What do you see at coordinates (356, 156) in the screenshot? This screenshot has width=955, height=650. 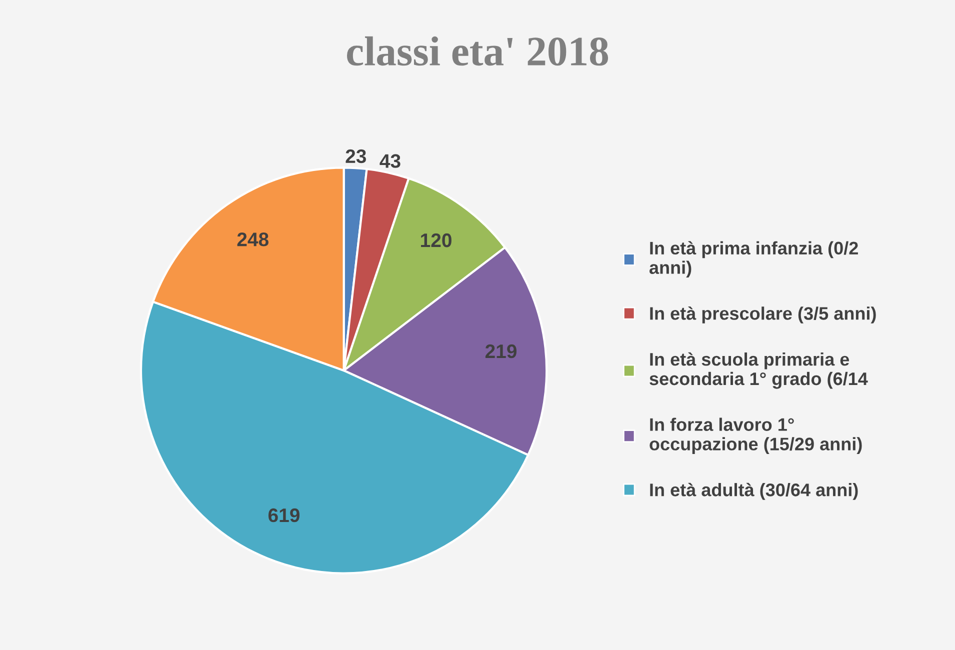 I see `data-label: 23` at bounding box center [356, 156].